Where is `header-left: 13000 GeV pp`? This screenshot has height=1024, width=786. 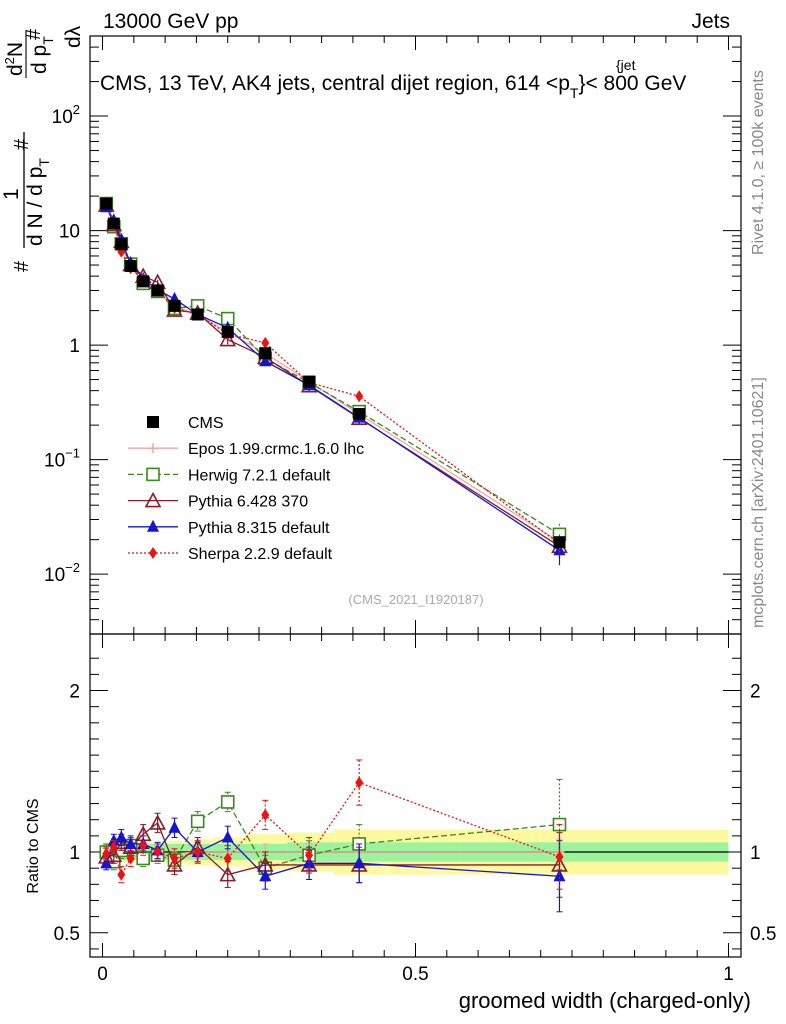
header-left: 13000 GeV pp is located at coordinates (170, 21).